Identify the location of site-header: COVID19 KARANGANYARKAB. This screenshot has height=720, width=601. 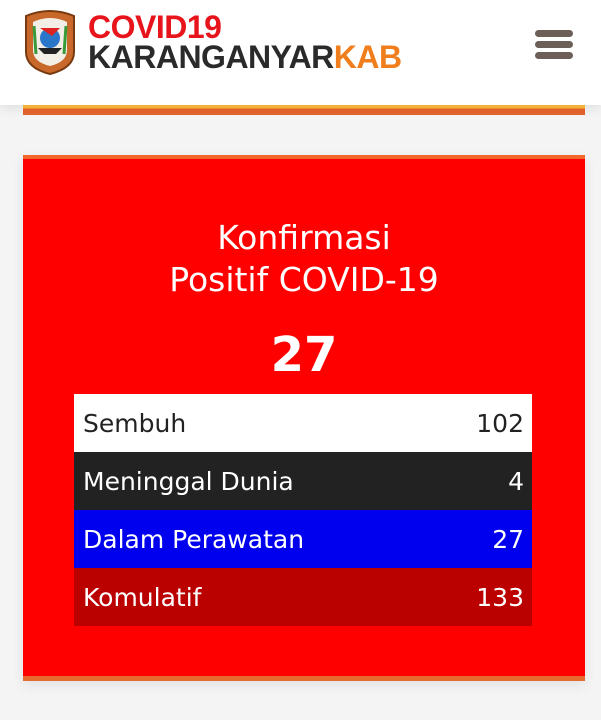
(300, 52).